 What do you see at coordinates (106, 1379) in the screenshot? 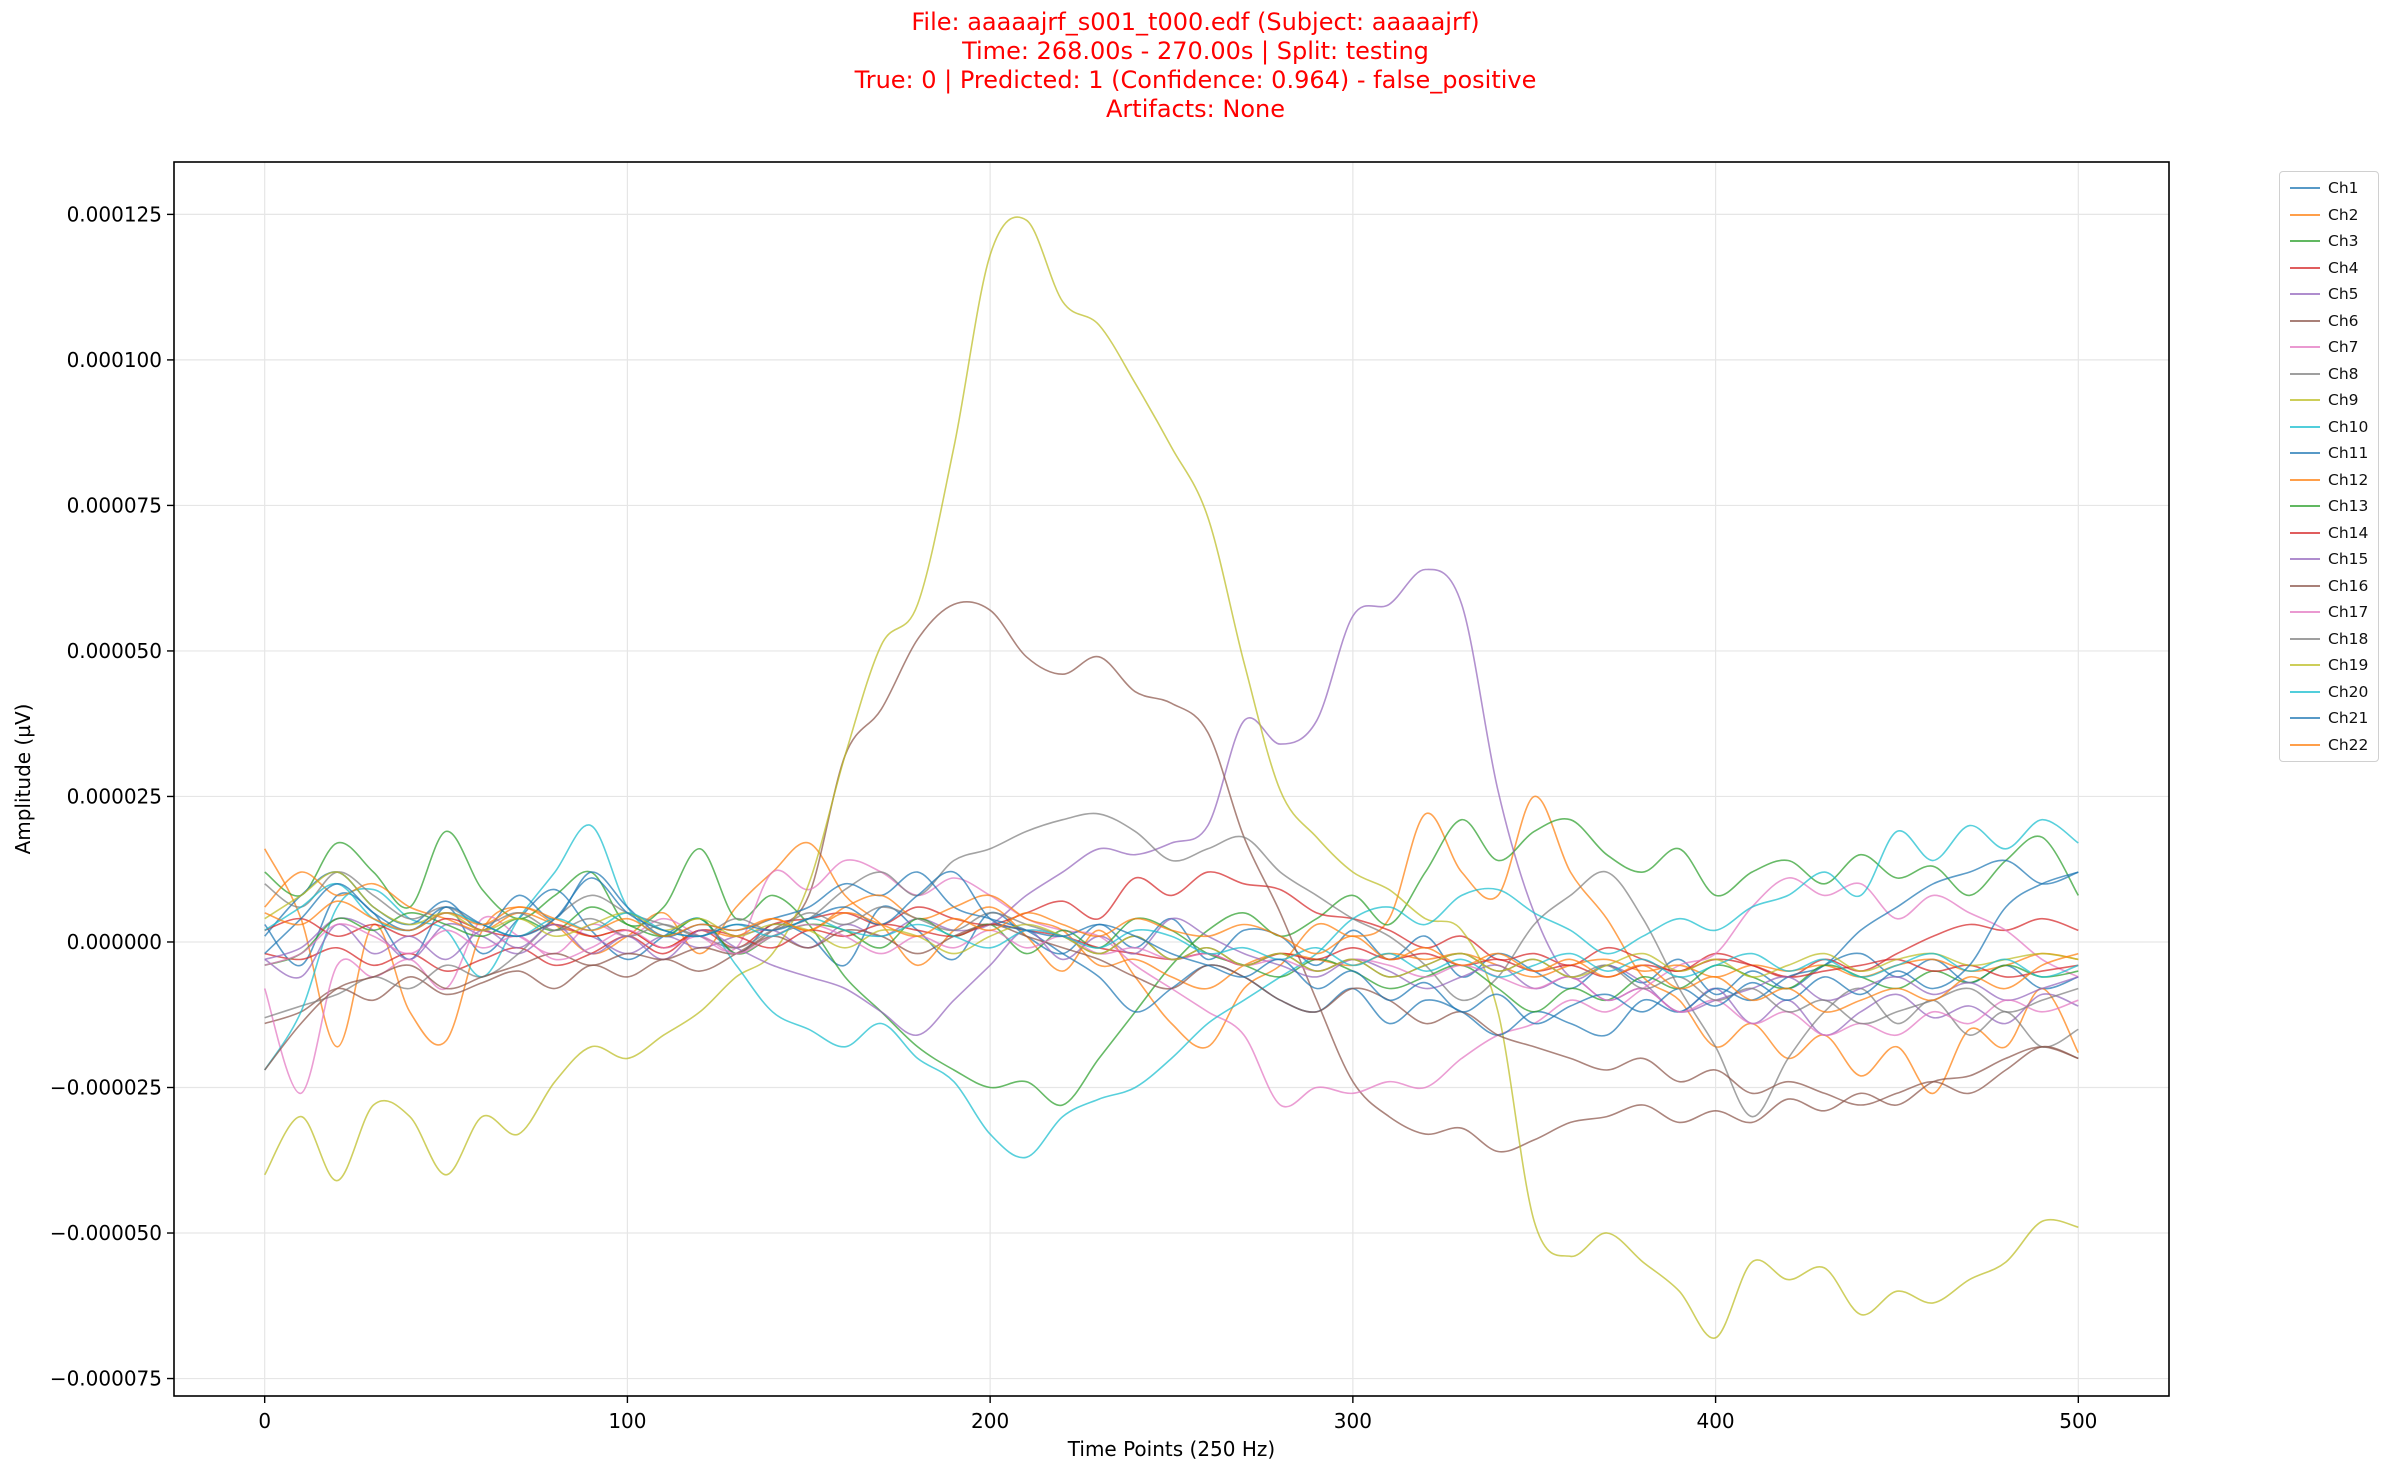
I see `y-tick-label: −0.000075` at bounding box center [106, 1379].